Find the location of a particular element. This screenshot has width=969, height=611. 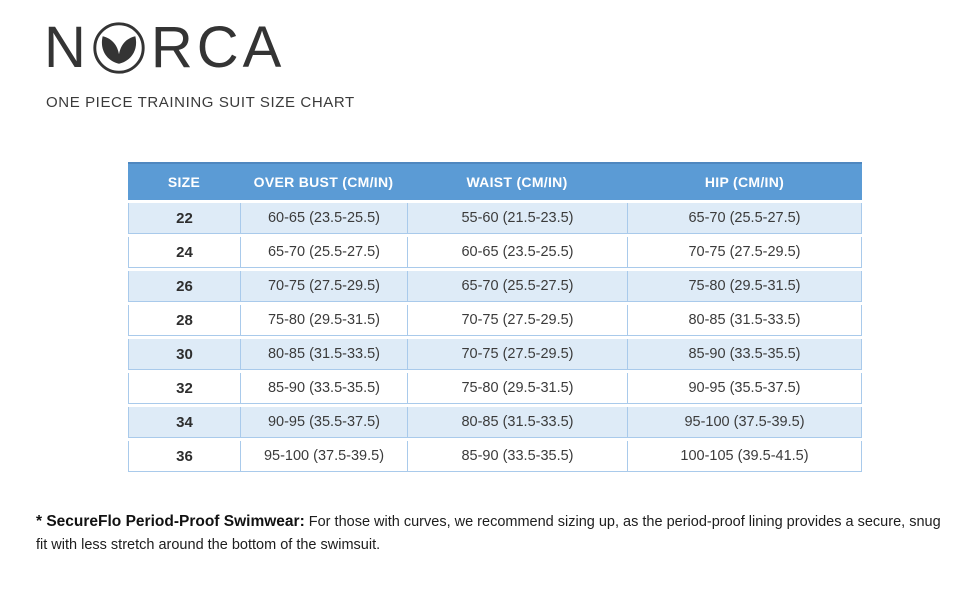

column-header: SIZE is located at coordinates (184, 181).